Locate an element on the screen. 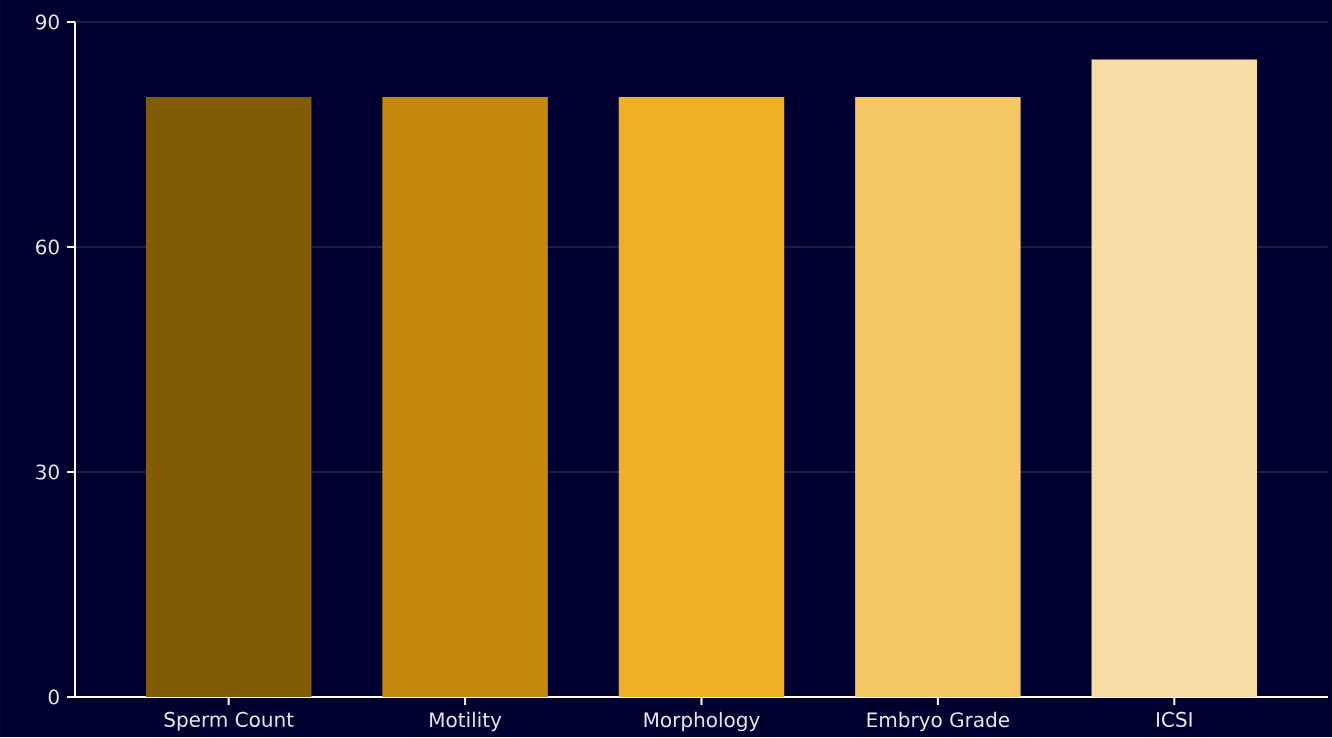 The image size is (1332, 738). y-tick-label: 30 is located at coordinates (47, 472).